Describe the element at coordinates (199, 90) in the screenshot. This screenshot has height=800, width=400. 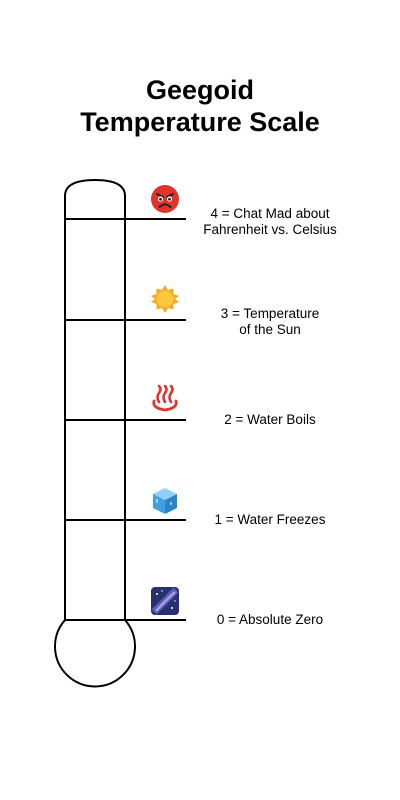
I see `title-line-1: Geegoid` at that location.